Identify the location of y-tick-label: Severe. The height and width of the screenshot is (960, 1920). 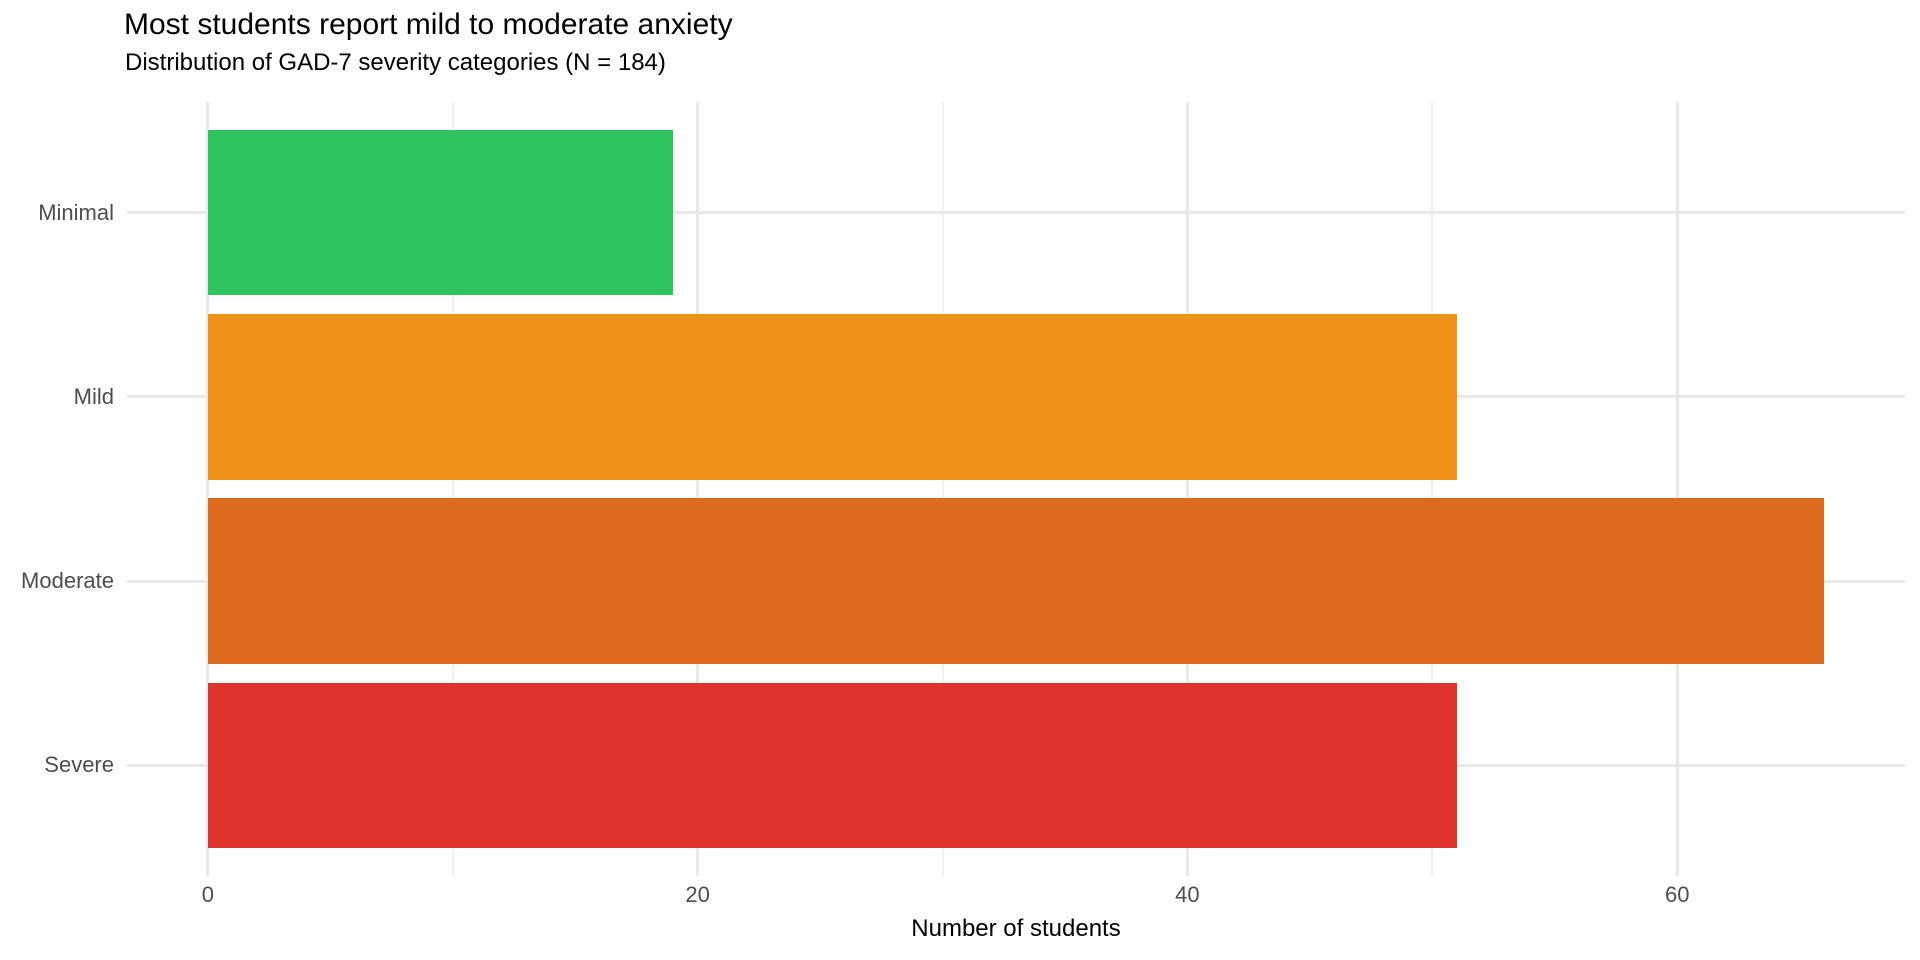
(79, 765).